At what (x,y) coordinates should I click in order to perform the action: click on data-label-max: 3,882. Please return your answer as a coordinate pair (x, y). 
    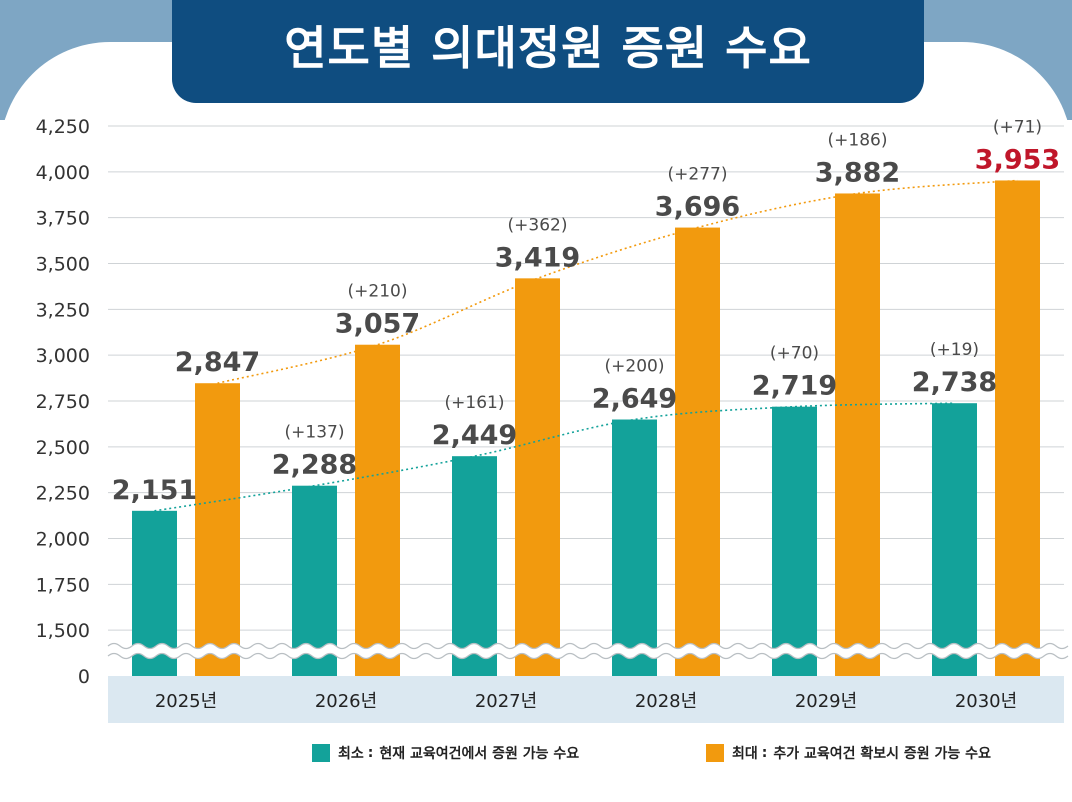
    Looking at the image, I should click on (857, 172).